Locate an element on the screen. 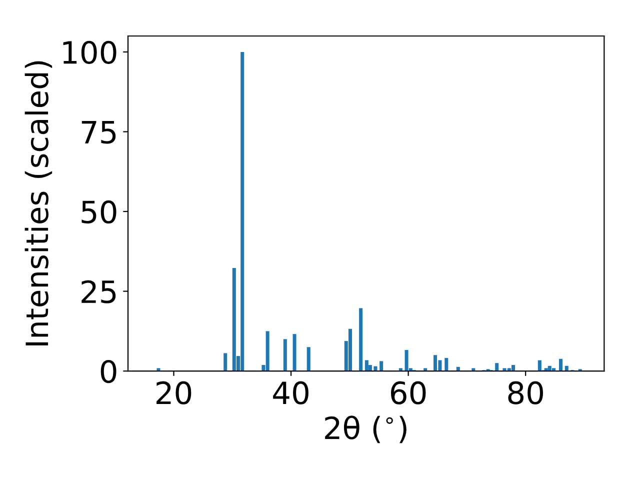 The height and width of the screenshot is (480, 640). y-tick-label: 75 is located at coordinates (99, 132).